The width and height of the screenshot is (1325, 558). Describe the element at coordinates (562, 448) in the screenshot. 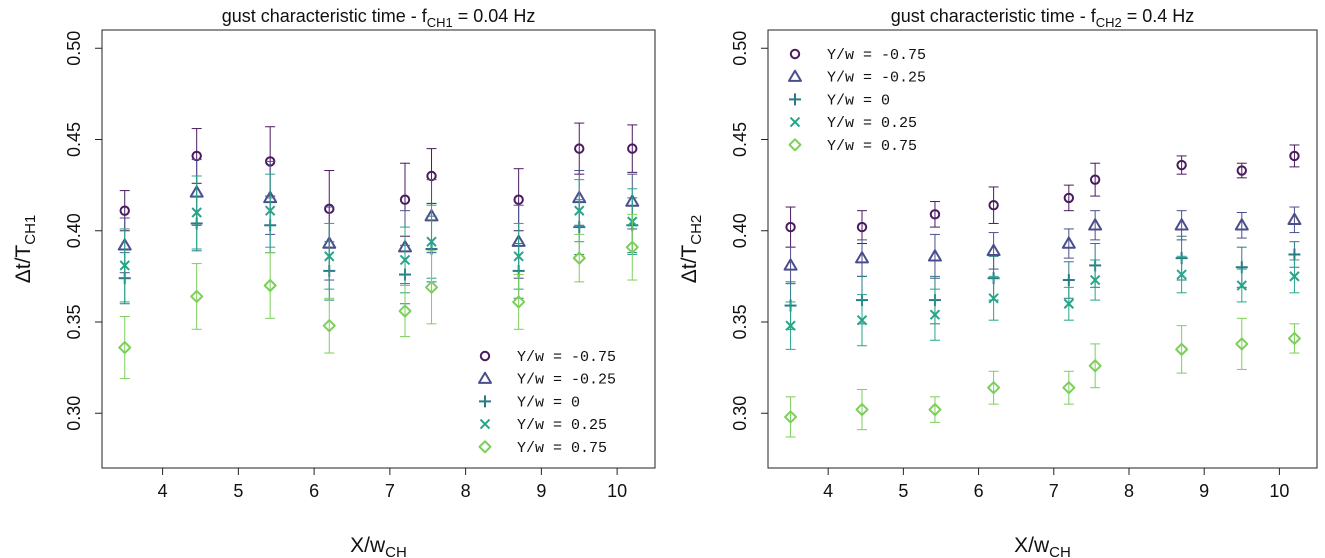

I see `legend-label: Y/w = 0.75` at that location.